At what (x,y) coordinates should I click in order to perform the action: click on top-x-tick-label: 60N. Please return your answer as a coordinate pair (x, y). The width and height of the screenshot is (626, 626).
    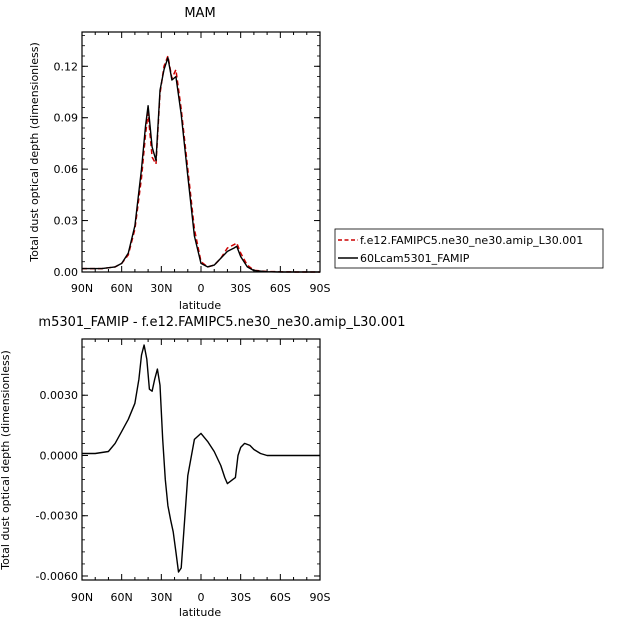
    Looking at the image, I should click on (122, 288).